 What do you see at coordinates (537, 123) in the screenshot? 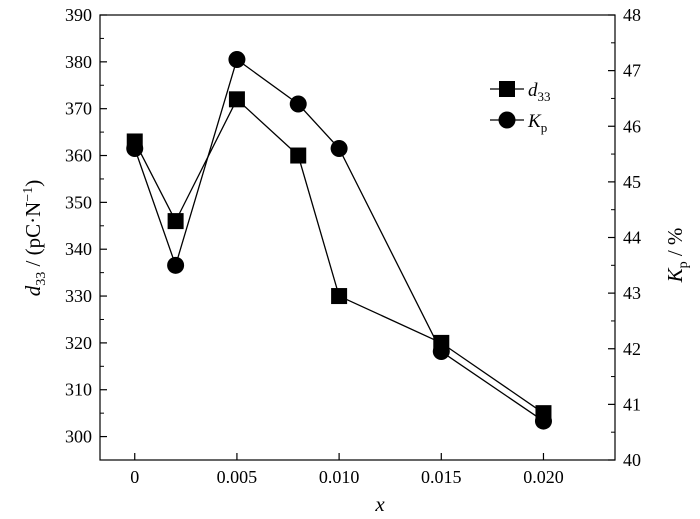
I see `legend-label-kp: Kp` at bounding box center [537, 123].